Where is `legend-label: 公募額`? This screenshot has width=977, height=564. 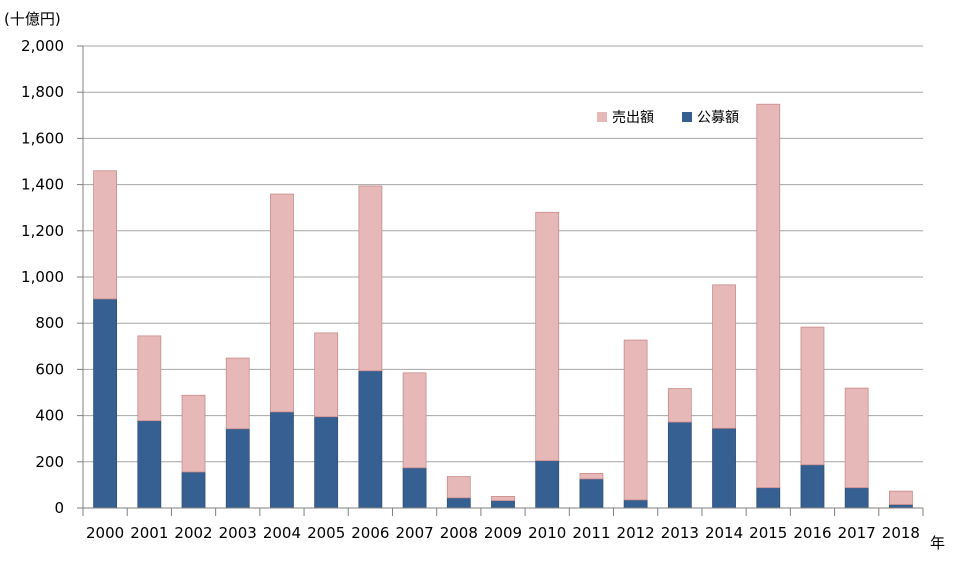
legend-label: 公募額 is located at coordinates (718, 118).